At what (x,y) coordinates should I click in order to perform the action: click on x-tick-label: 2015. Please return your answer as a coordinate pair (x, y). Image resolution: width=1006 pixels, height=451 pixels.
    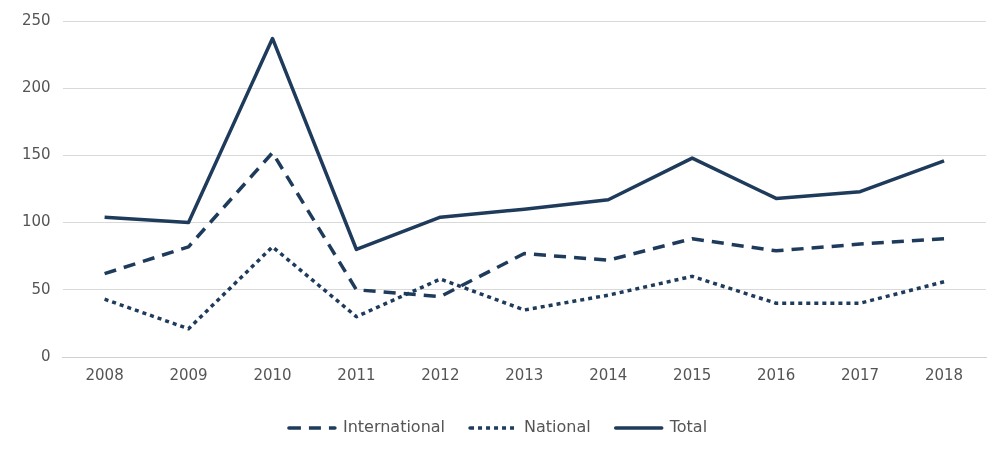
    Looking at the image, I should click on (692, 374).